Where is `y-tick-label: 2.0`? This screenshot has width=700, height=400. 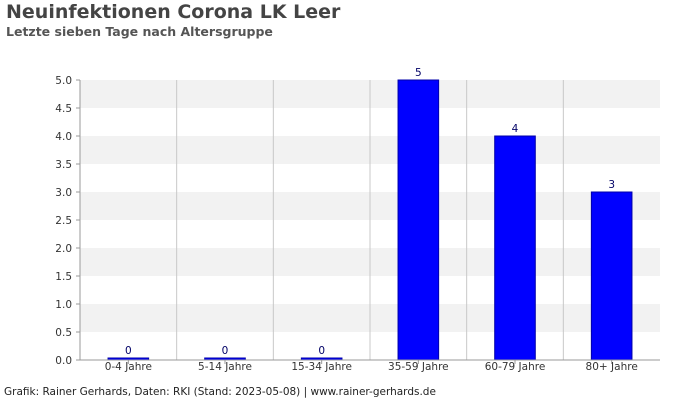
y-tick-label: 2.0 is located at coordinates (63, 249).